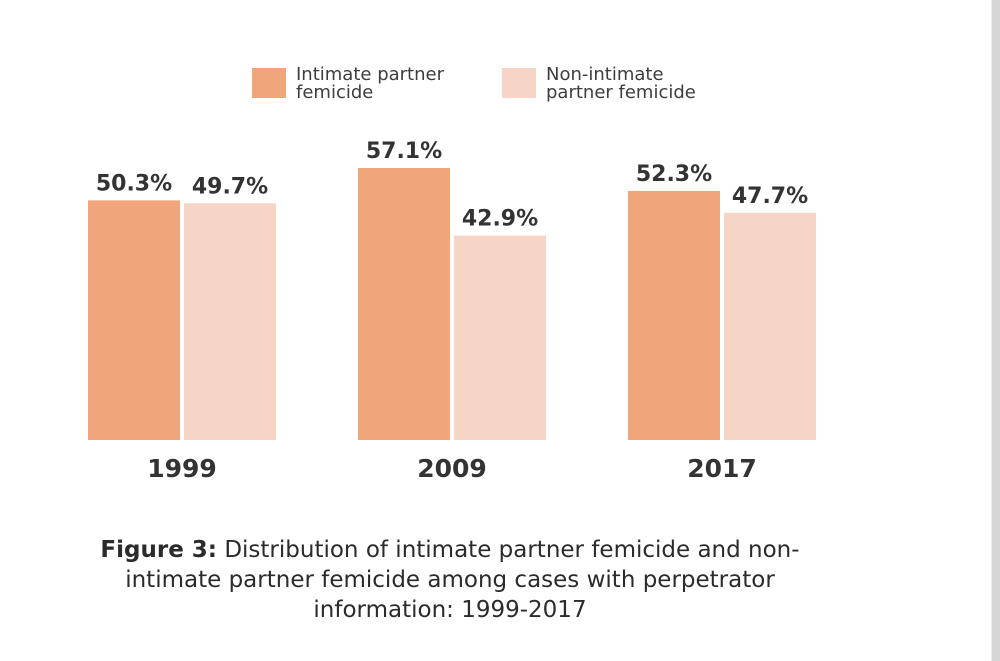 This screenshot has width=1000, height=661. I want to click on x-tick-label-2017: 2017, so click(722, 468).